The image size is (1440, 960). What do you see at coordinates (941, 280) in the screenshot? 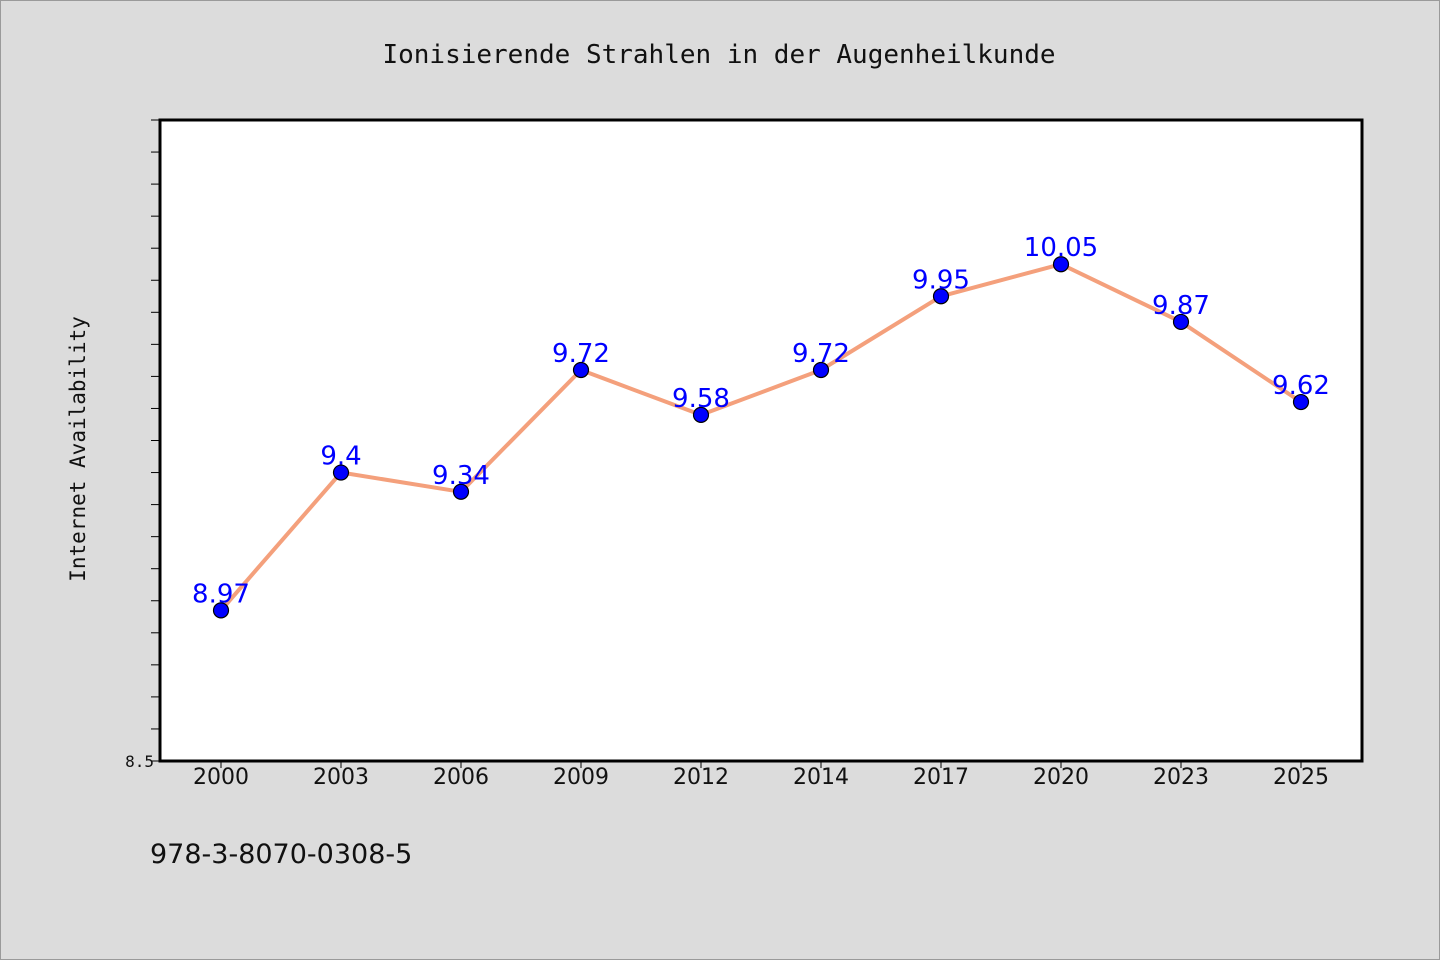
I see `data-label: 9.95` at bounding box center [941, 280].